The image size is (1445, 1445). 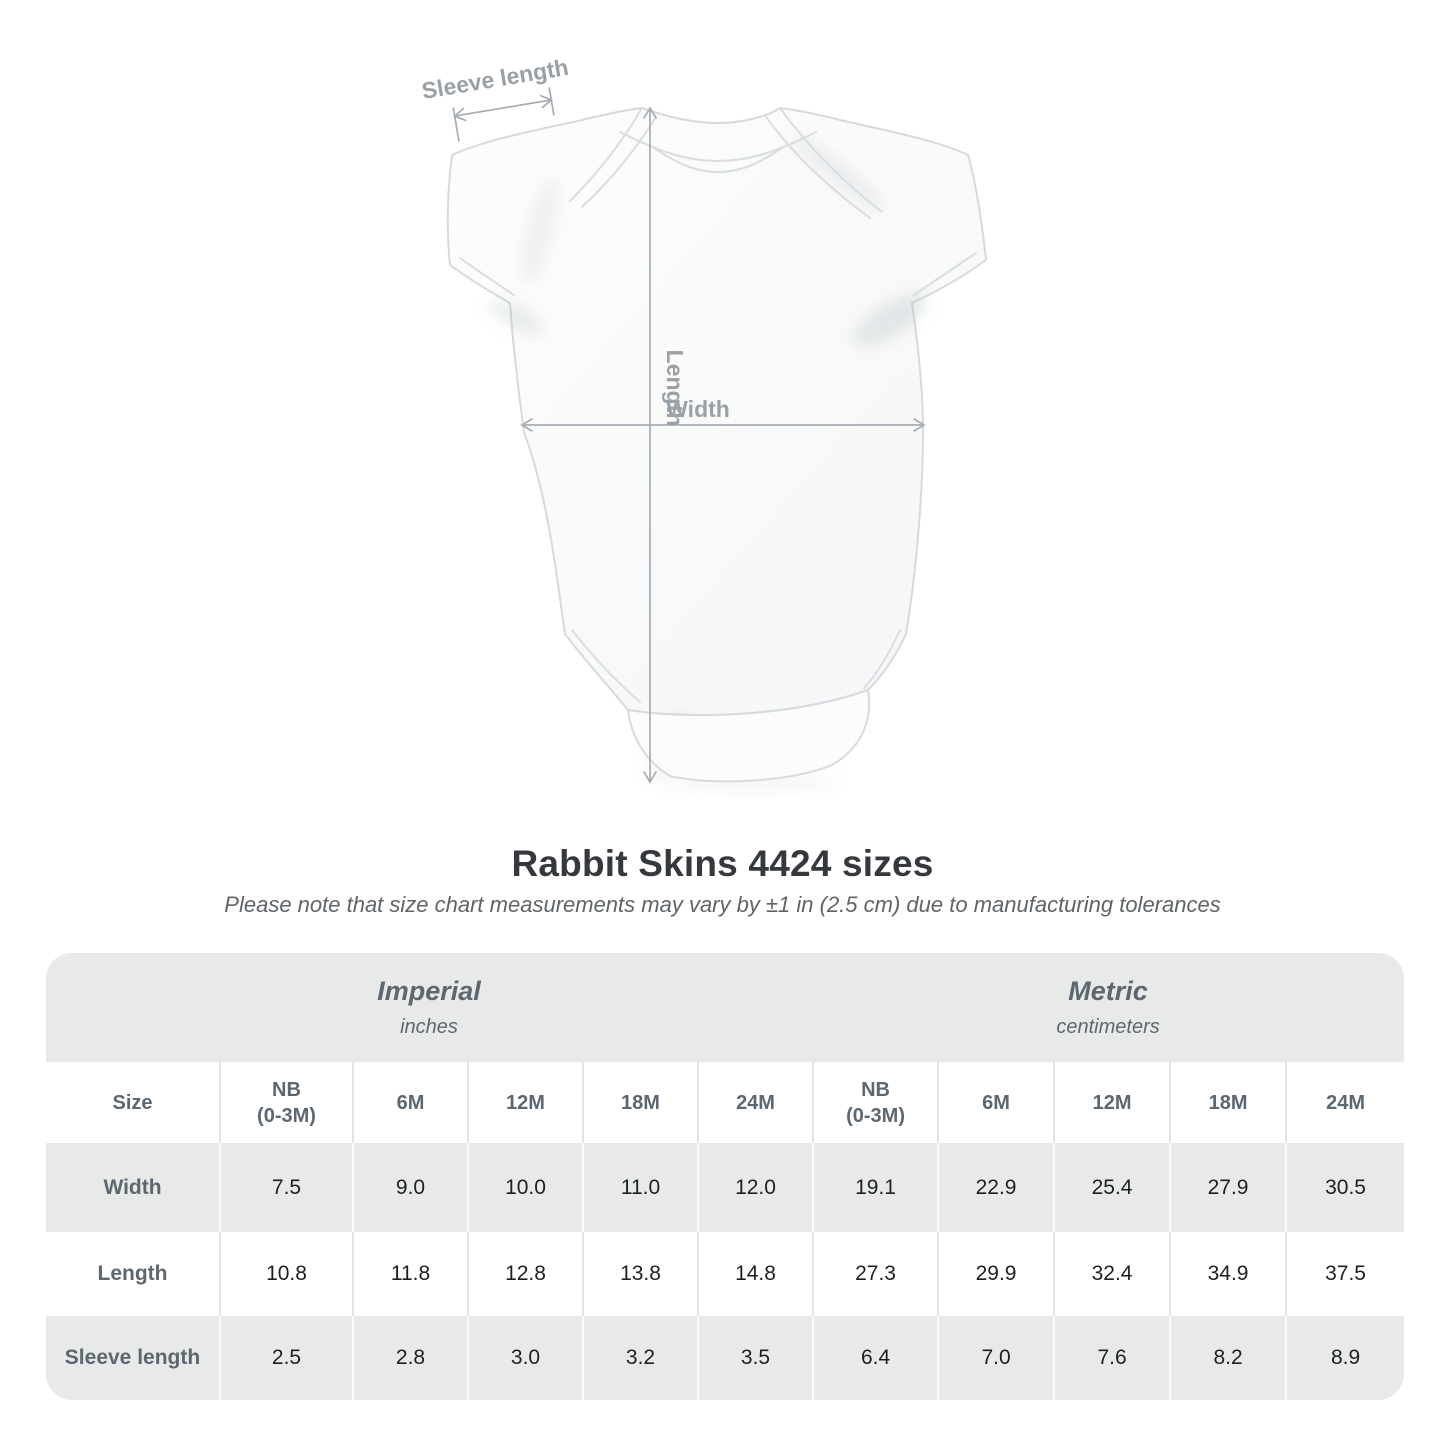 What do you see at coordinates (675, 388) in the screenshot?
I see `length-label: Length` at bounding box center [675, 388].